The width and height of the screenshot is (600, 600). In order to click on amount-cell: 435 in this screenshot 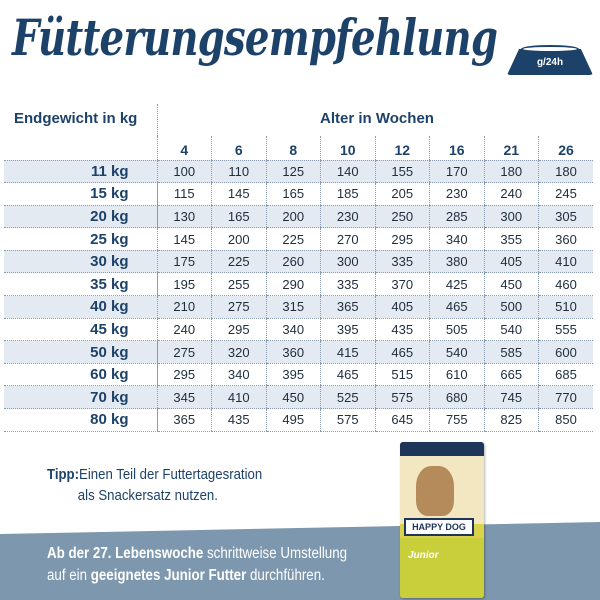, I will do `click(402, 330)`.